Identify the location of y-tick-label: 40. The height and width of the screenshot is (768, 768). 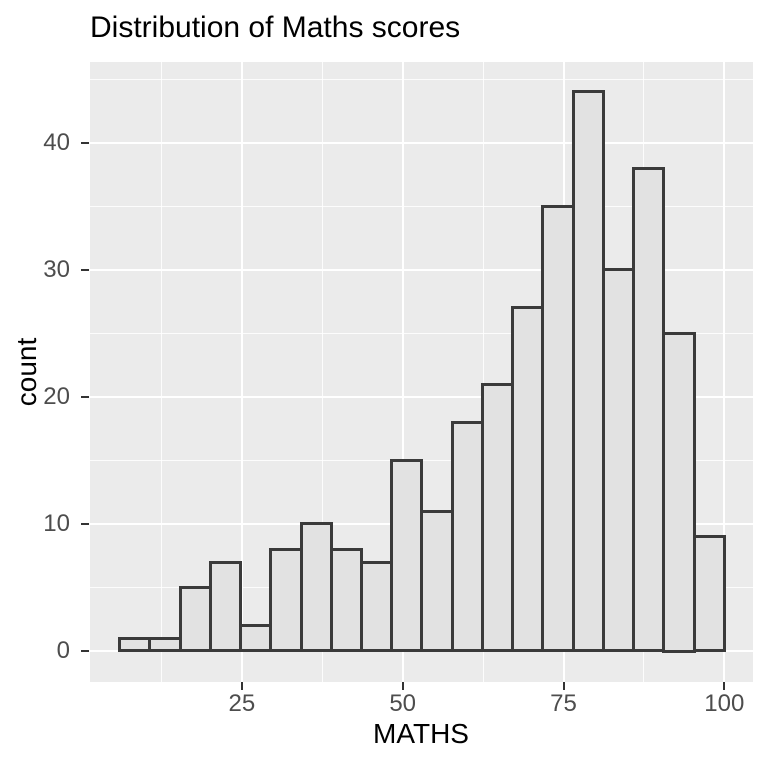
(56, 142).